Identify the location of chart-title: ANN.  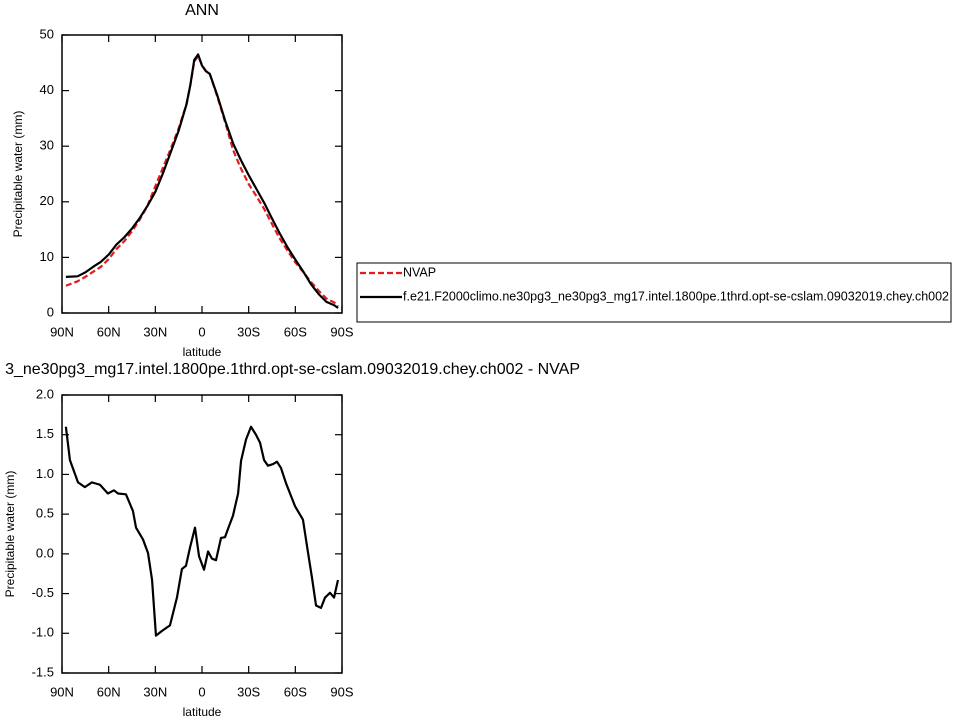
(202, 10).